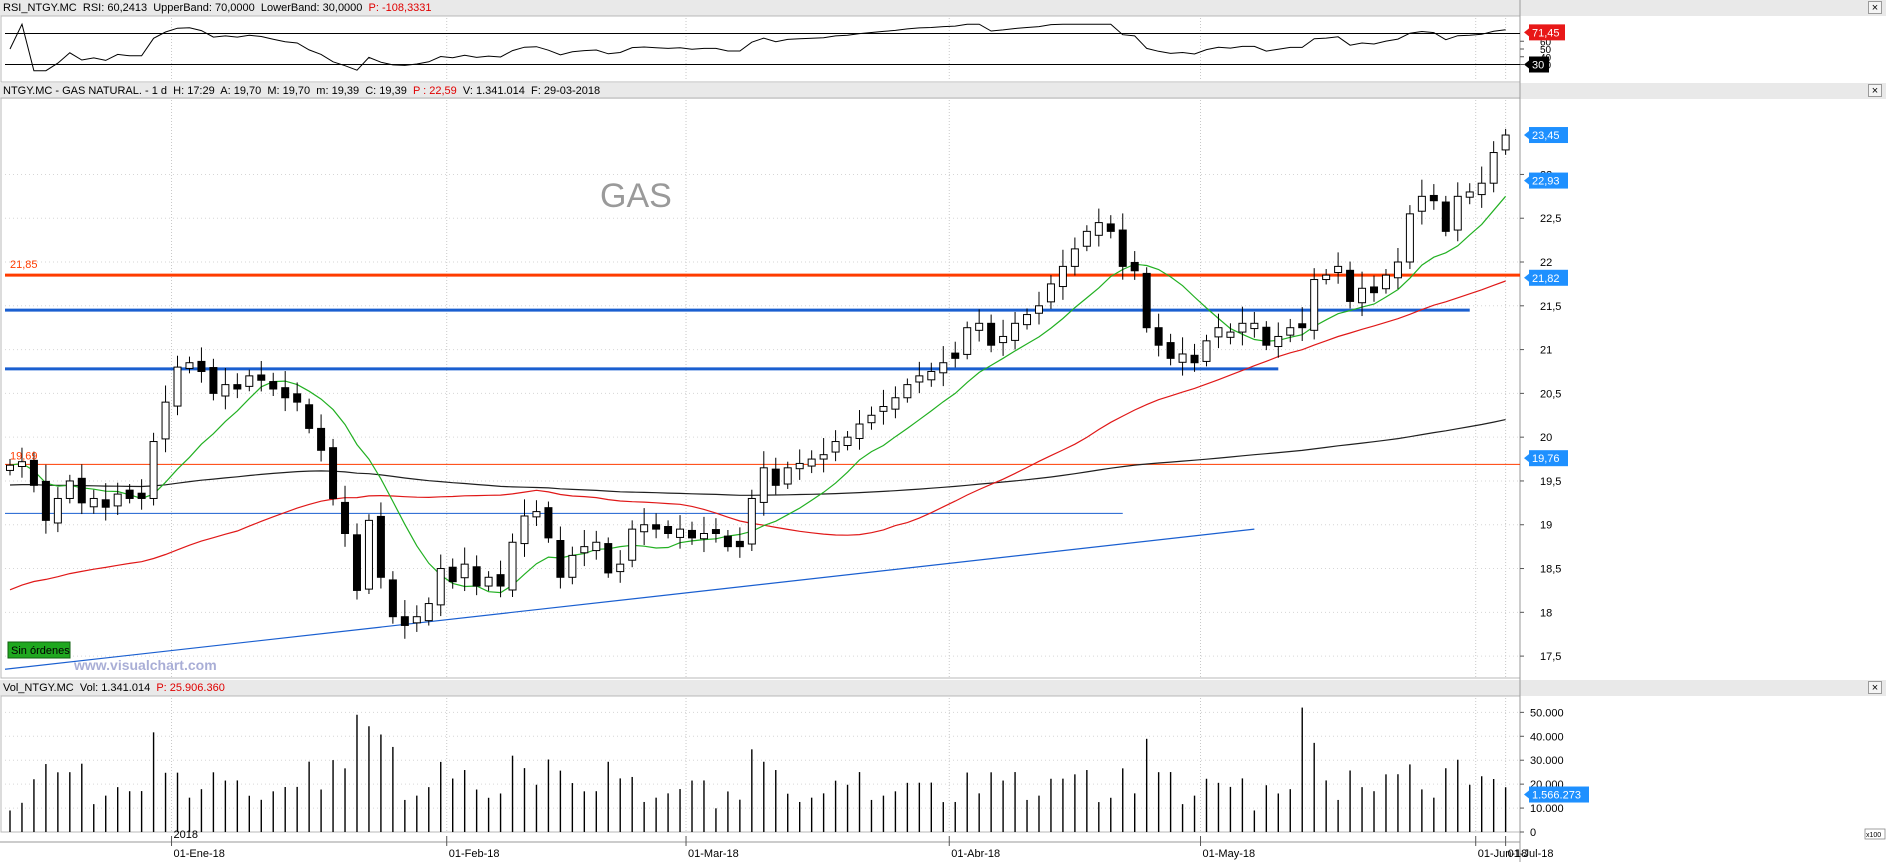  Describe the element at coordinates (1550, 570) in the screenshot. I see `price-tick-label: 18,5` at that location.